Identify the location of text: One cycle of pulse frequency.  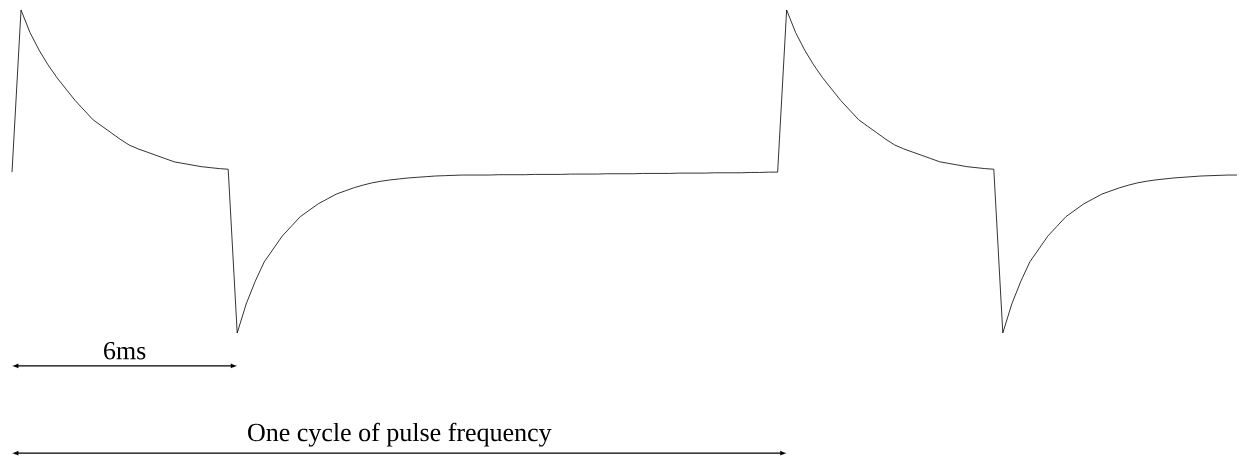
(400, 434).